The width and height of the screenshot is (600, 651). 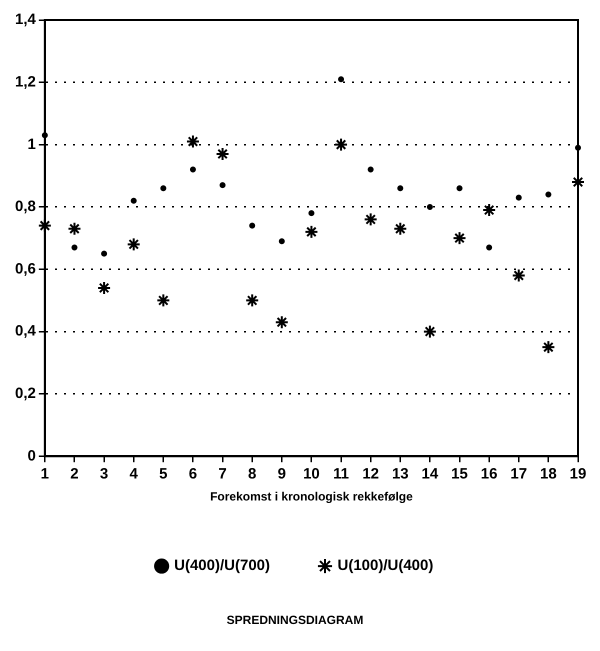 What do you see at coordinates (25, 393) in the screenshot?
I see `y-tick-label: 0,2` at bounding box center [25, 393].